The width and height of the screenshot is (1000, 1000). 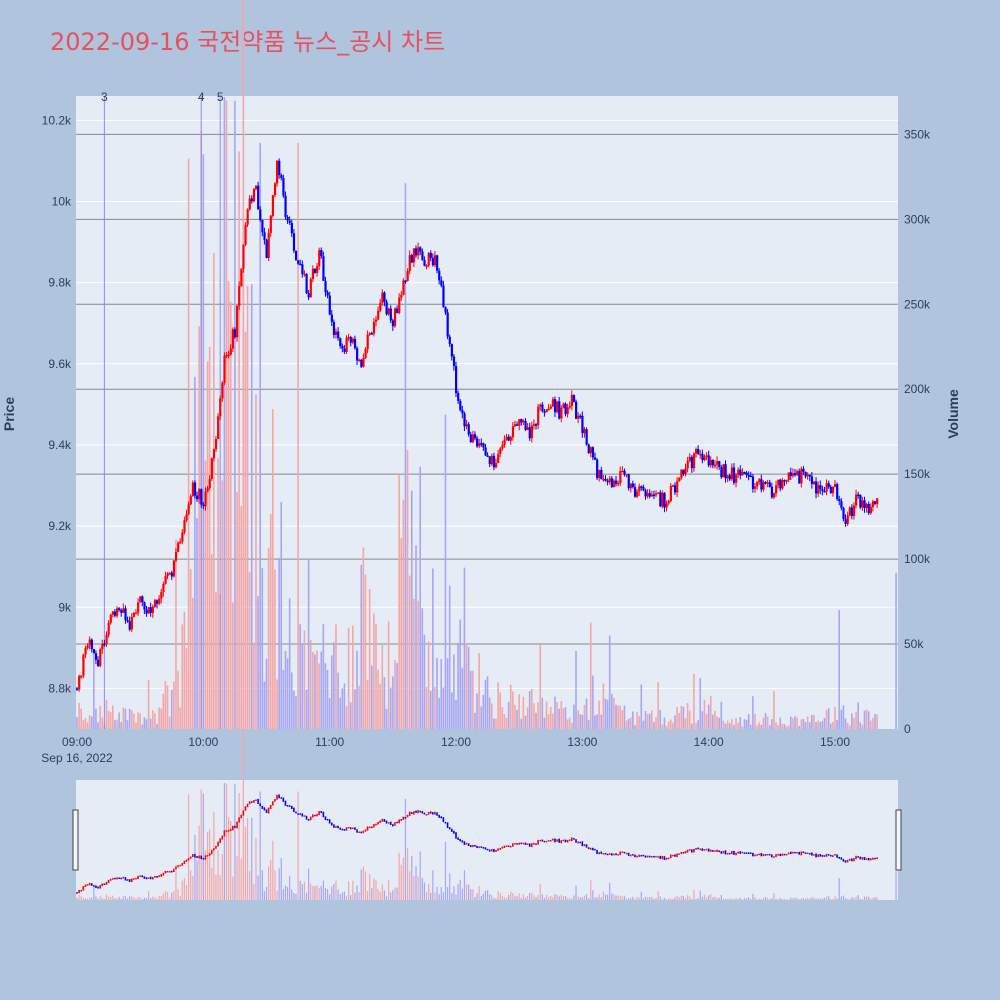 I want to click on range-slider-left-handle, so click(x=75, y=840).